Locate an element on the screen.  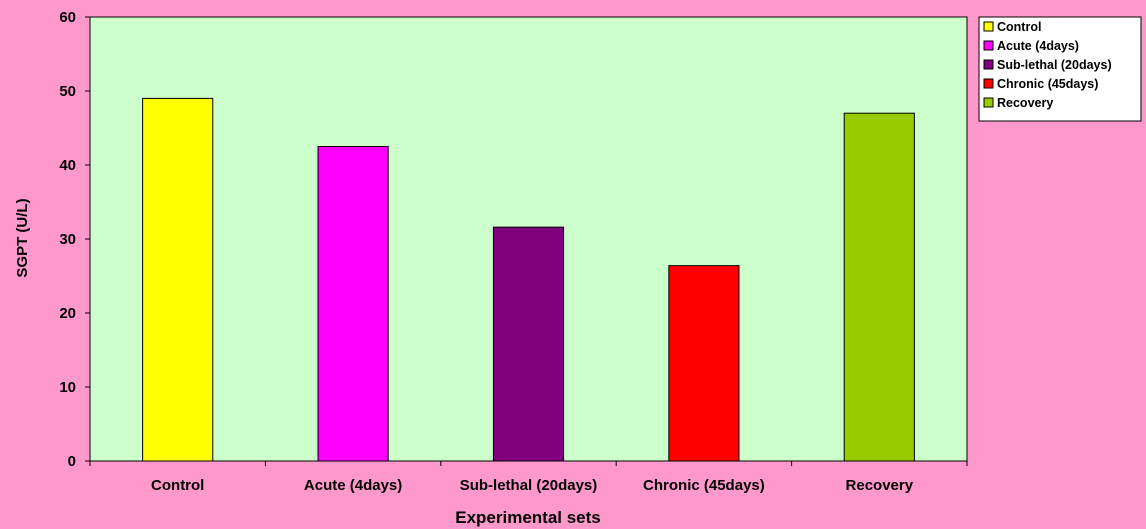
x-tick-label: Control is located at coordinates (177, 485).